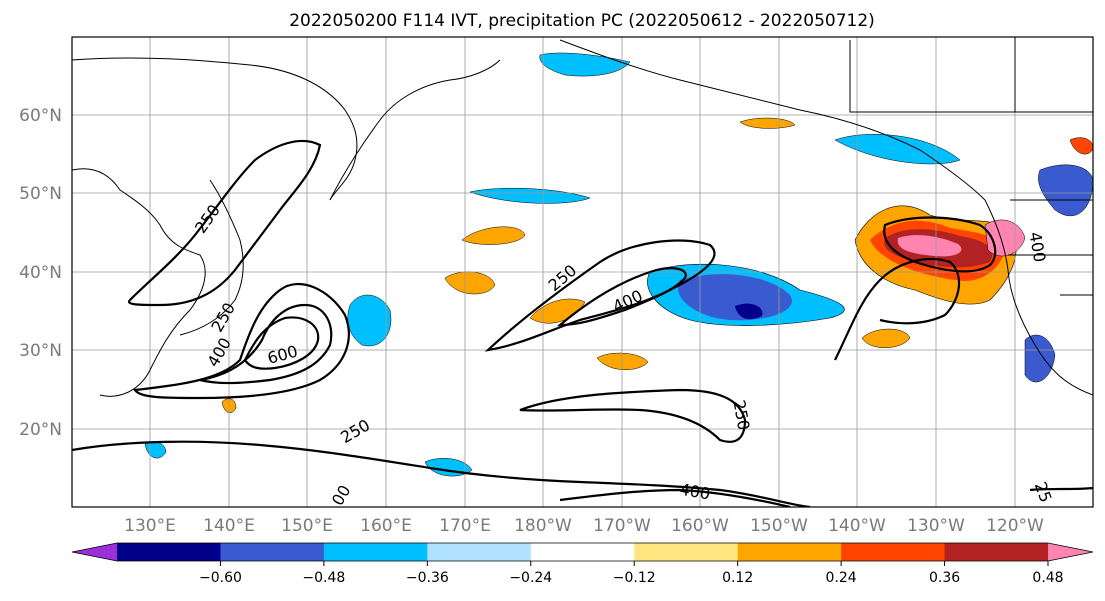 Image resolution: width=1105 pixels, height=601 pixels. I want to click on colorbar-tick-label: 0.48, so click(1047, 578).